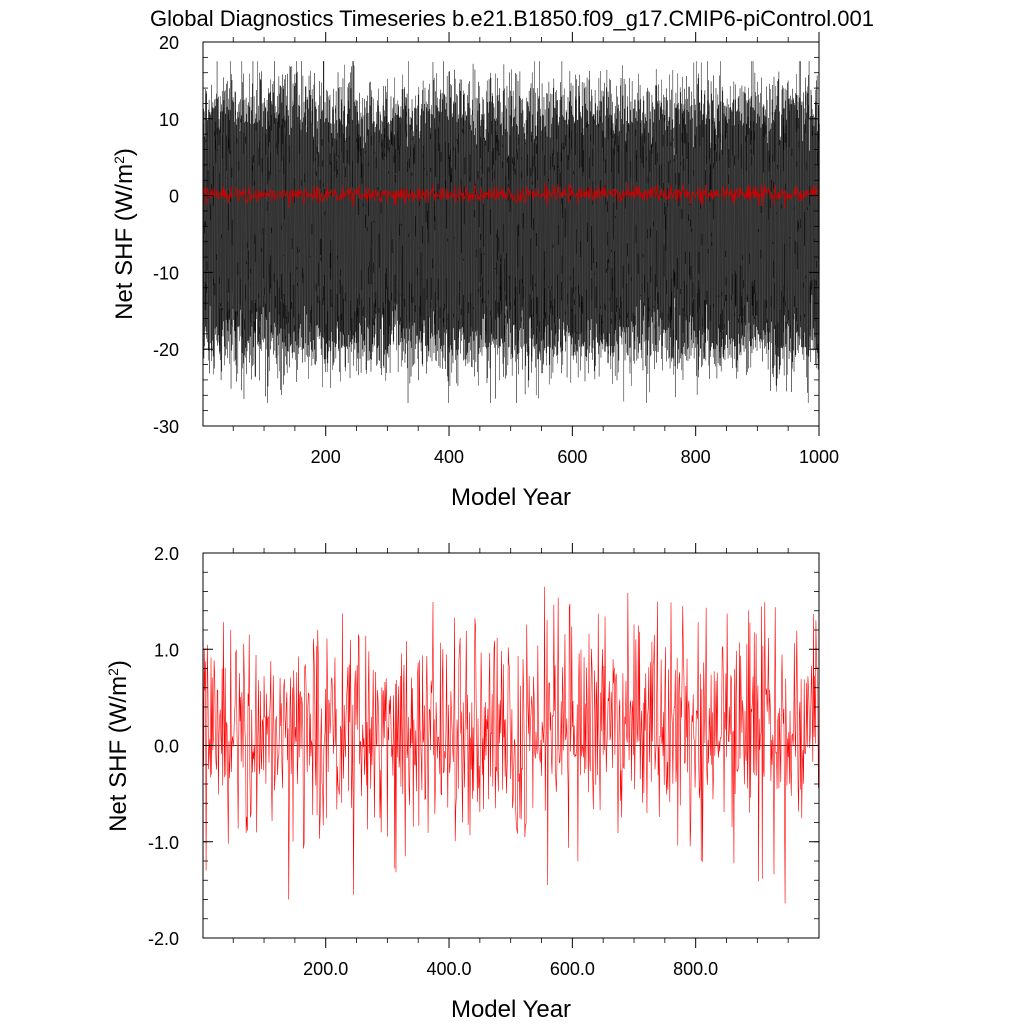 This screenshot has height=1024, width=1024. Describe the element at coordinates (163, 843) in the screenshot. I see `y-tick-label: -1.0` at that location.